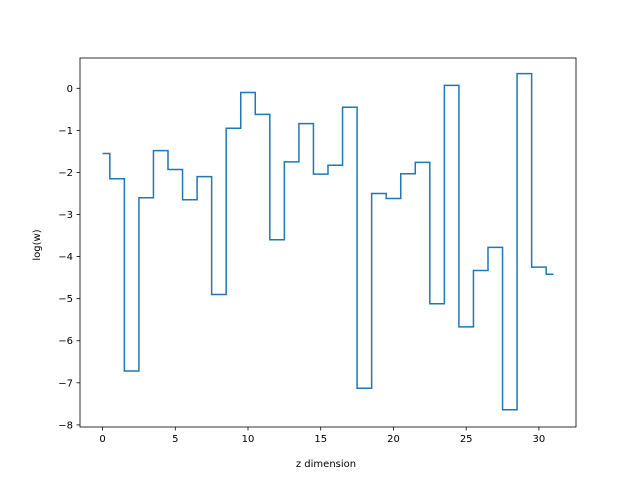  What do you see at coordinates (466, 439) in the screenshot?
I see `x-tick-label: 25` at bounding box center [466, 439].